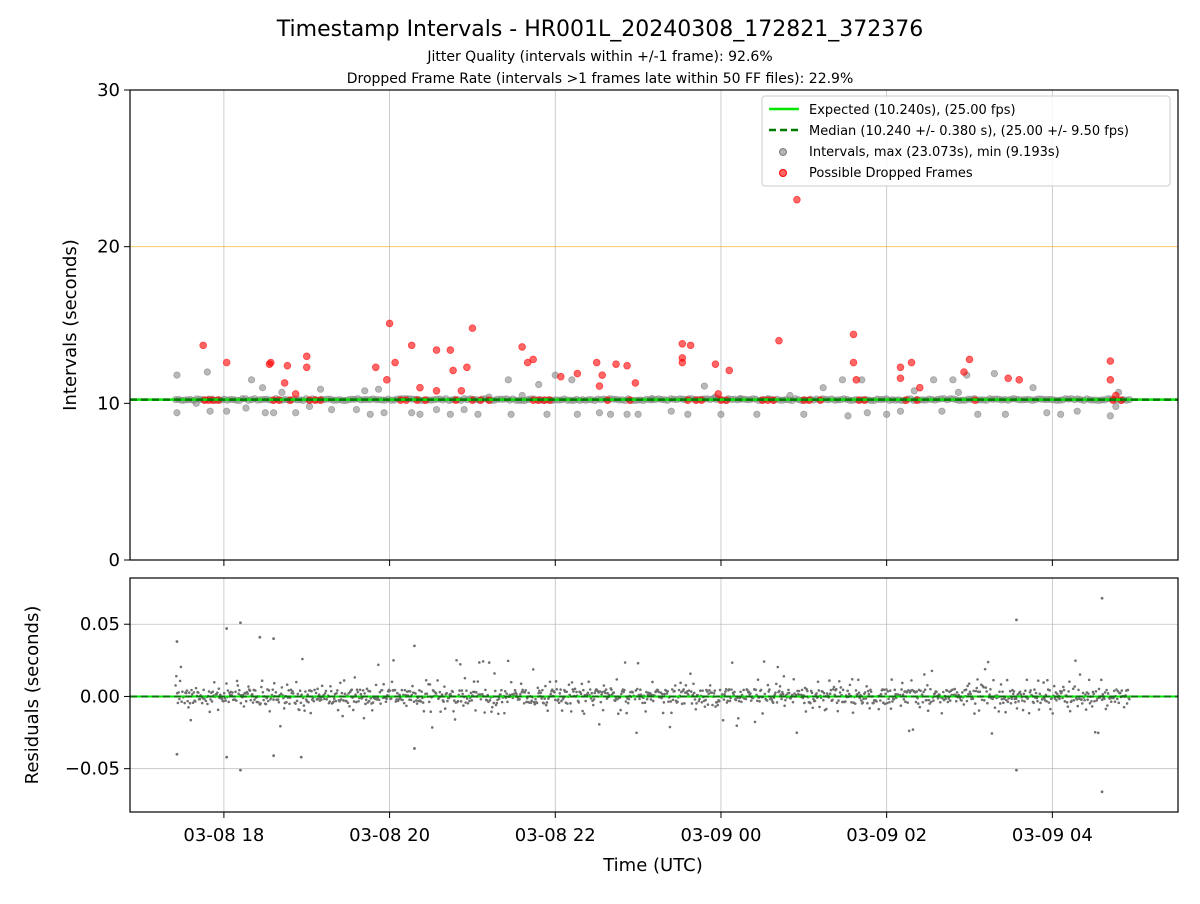 This screenshot has width=1200, height=904. Describe the element at coordinates (108, 247) in the screenshot. I see `intervals-y-tick-label: 20` at that location.